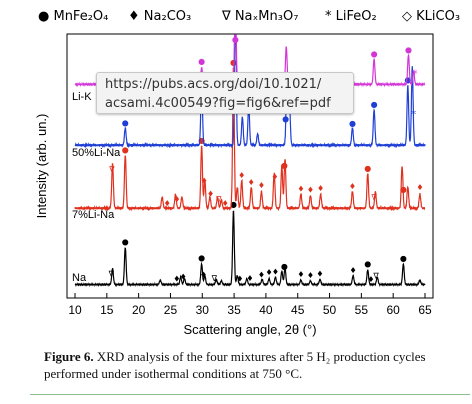  I want to click on series-label: Na, so click(79, 278).